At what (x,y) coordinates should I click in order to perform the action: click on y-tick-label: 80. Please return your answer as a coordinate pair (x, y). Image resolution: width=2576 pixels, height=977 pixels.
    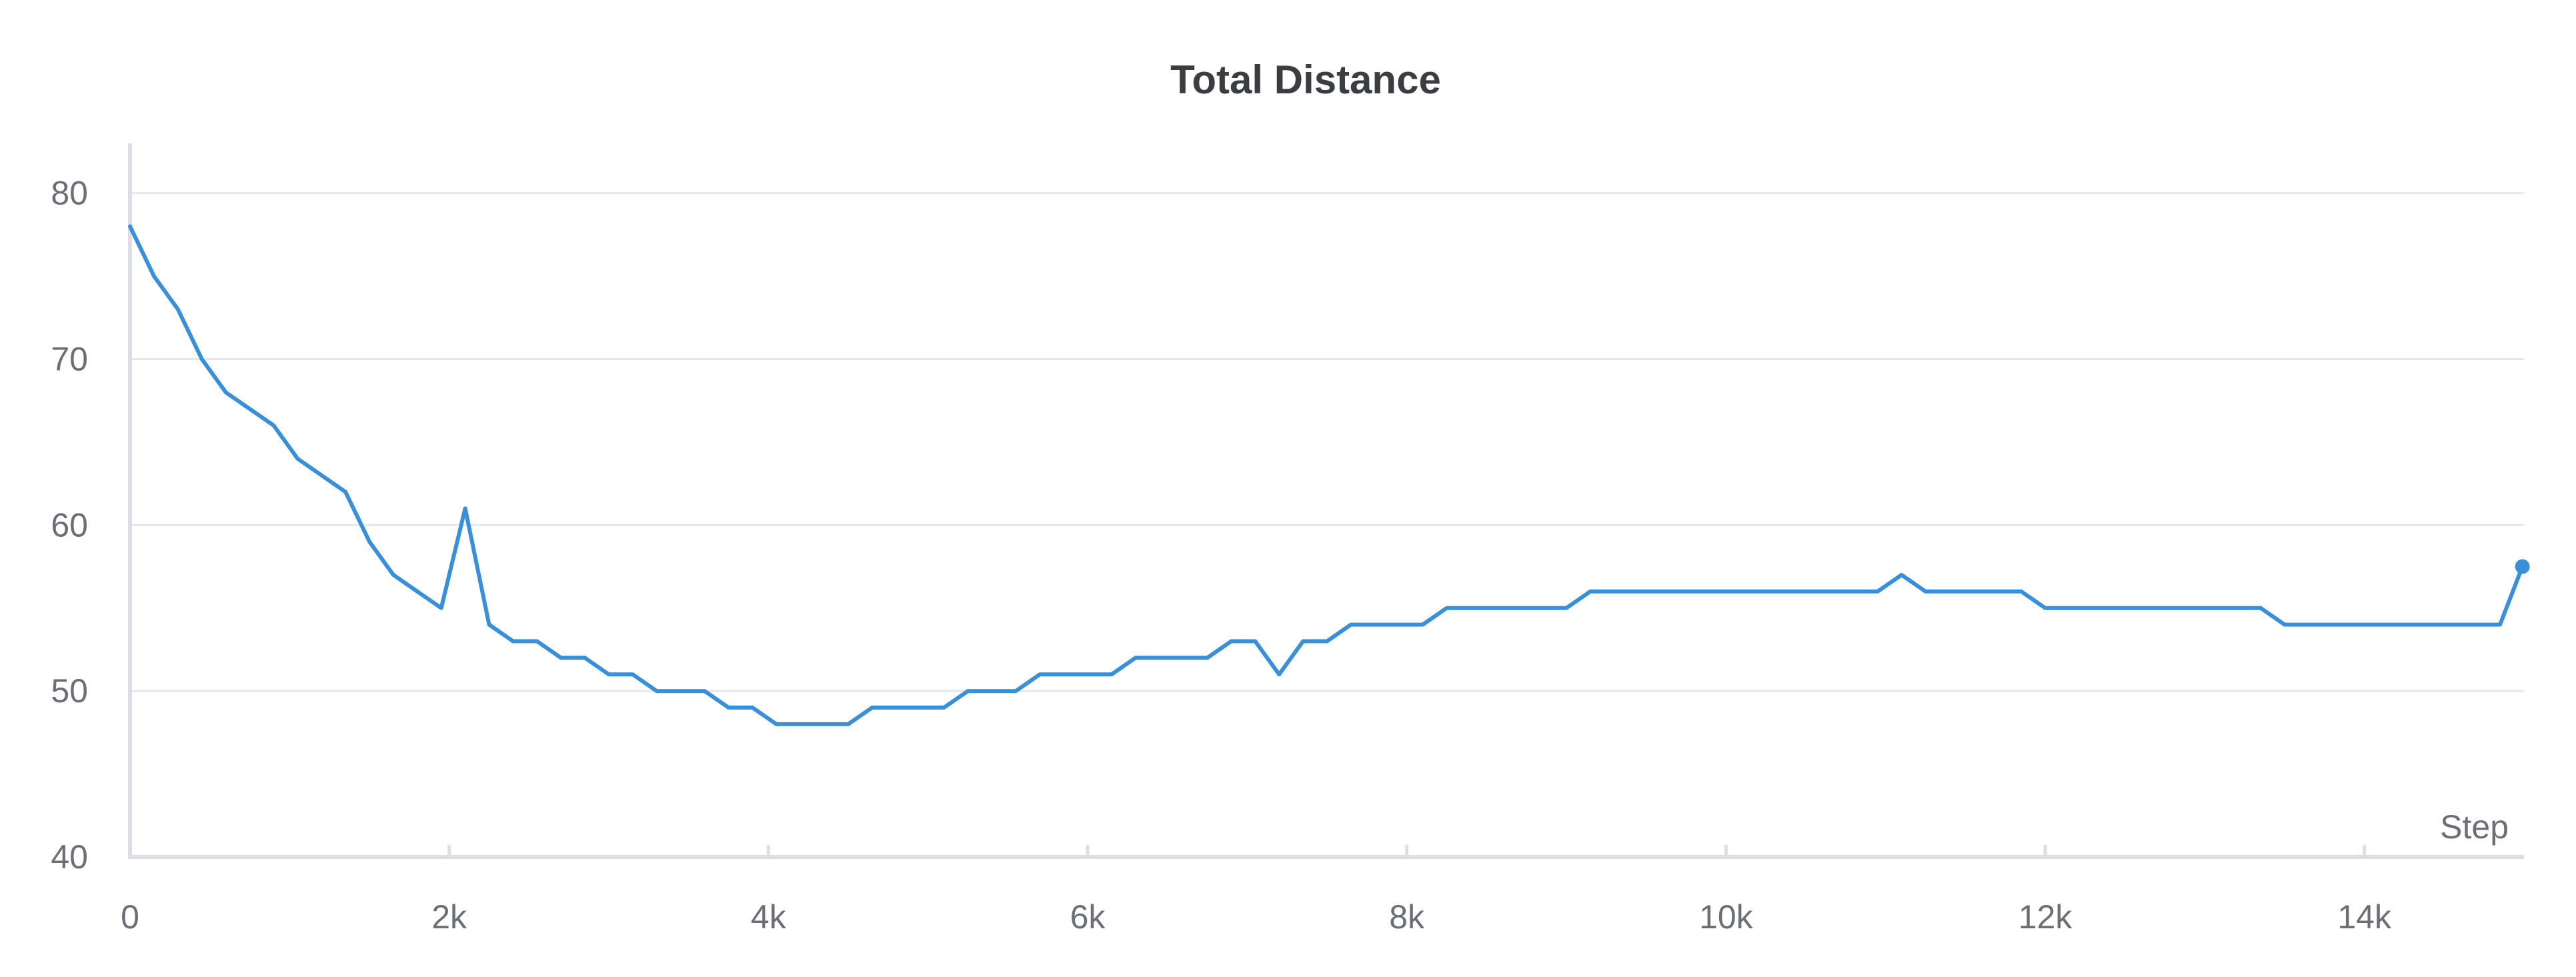
    Looking at the image, I should click on (69, 193).